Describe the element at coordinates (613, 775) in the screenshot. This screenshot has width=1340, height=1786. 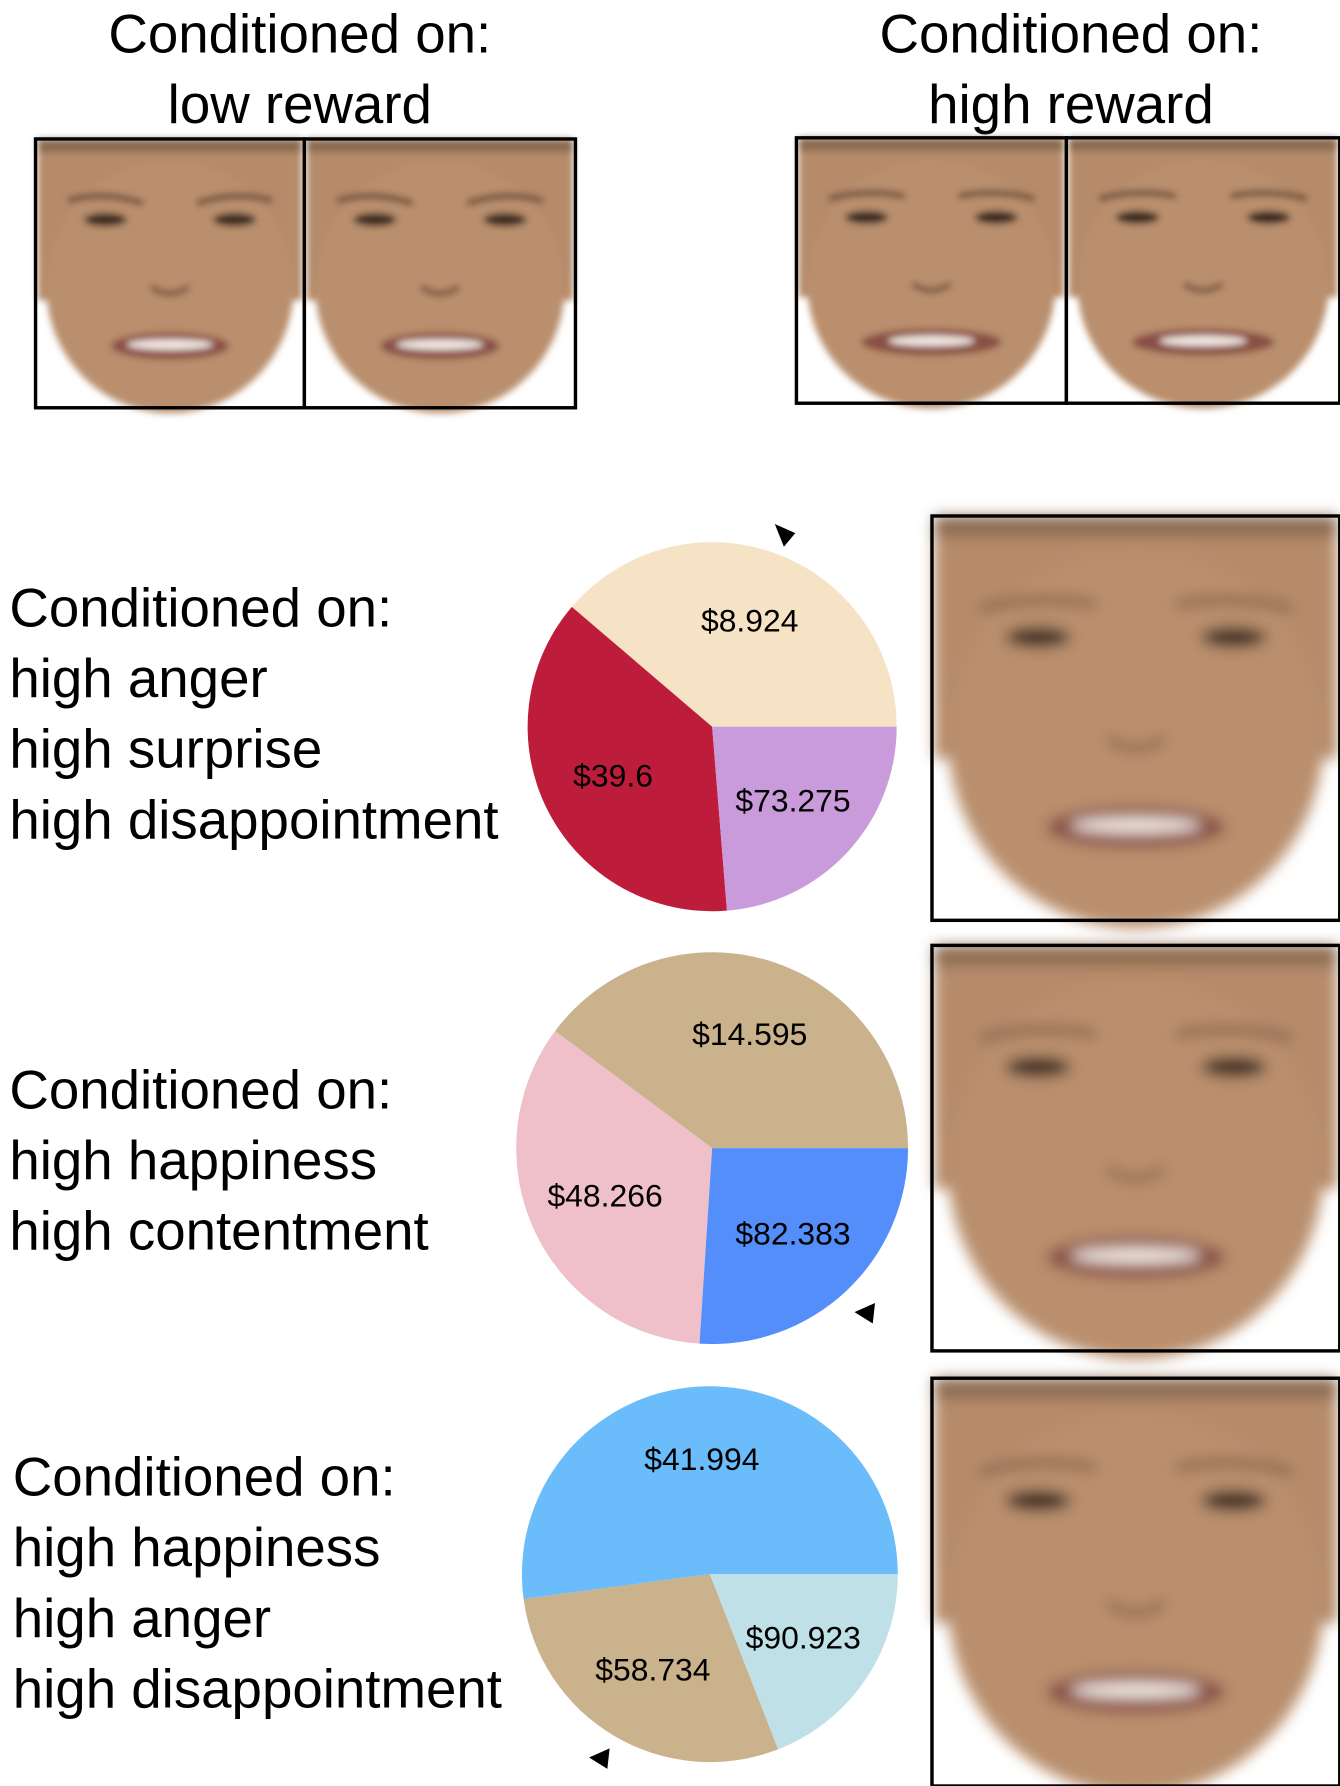
I see `wheel-label: $39.6` at that location.